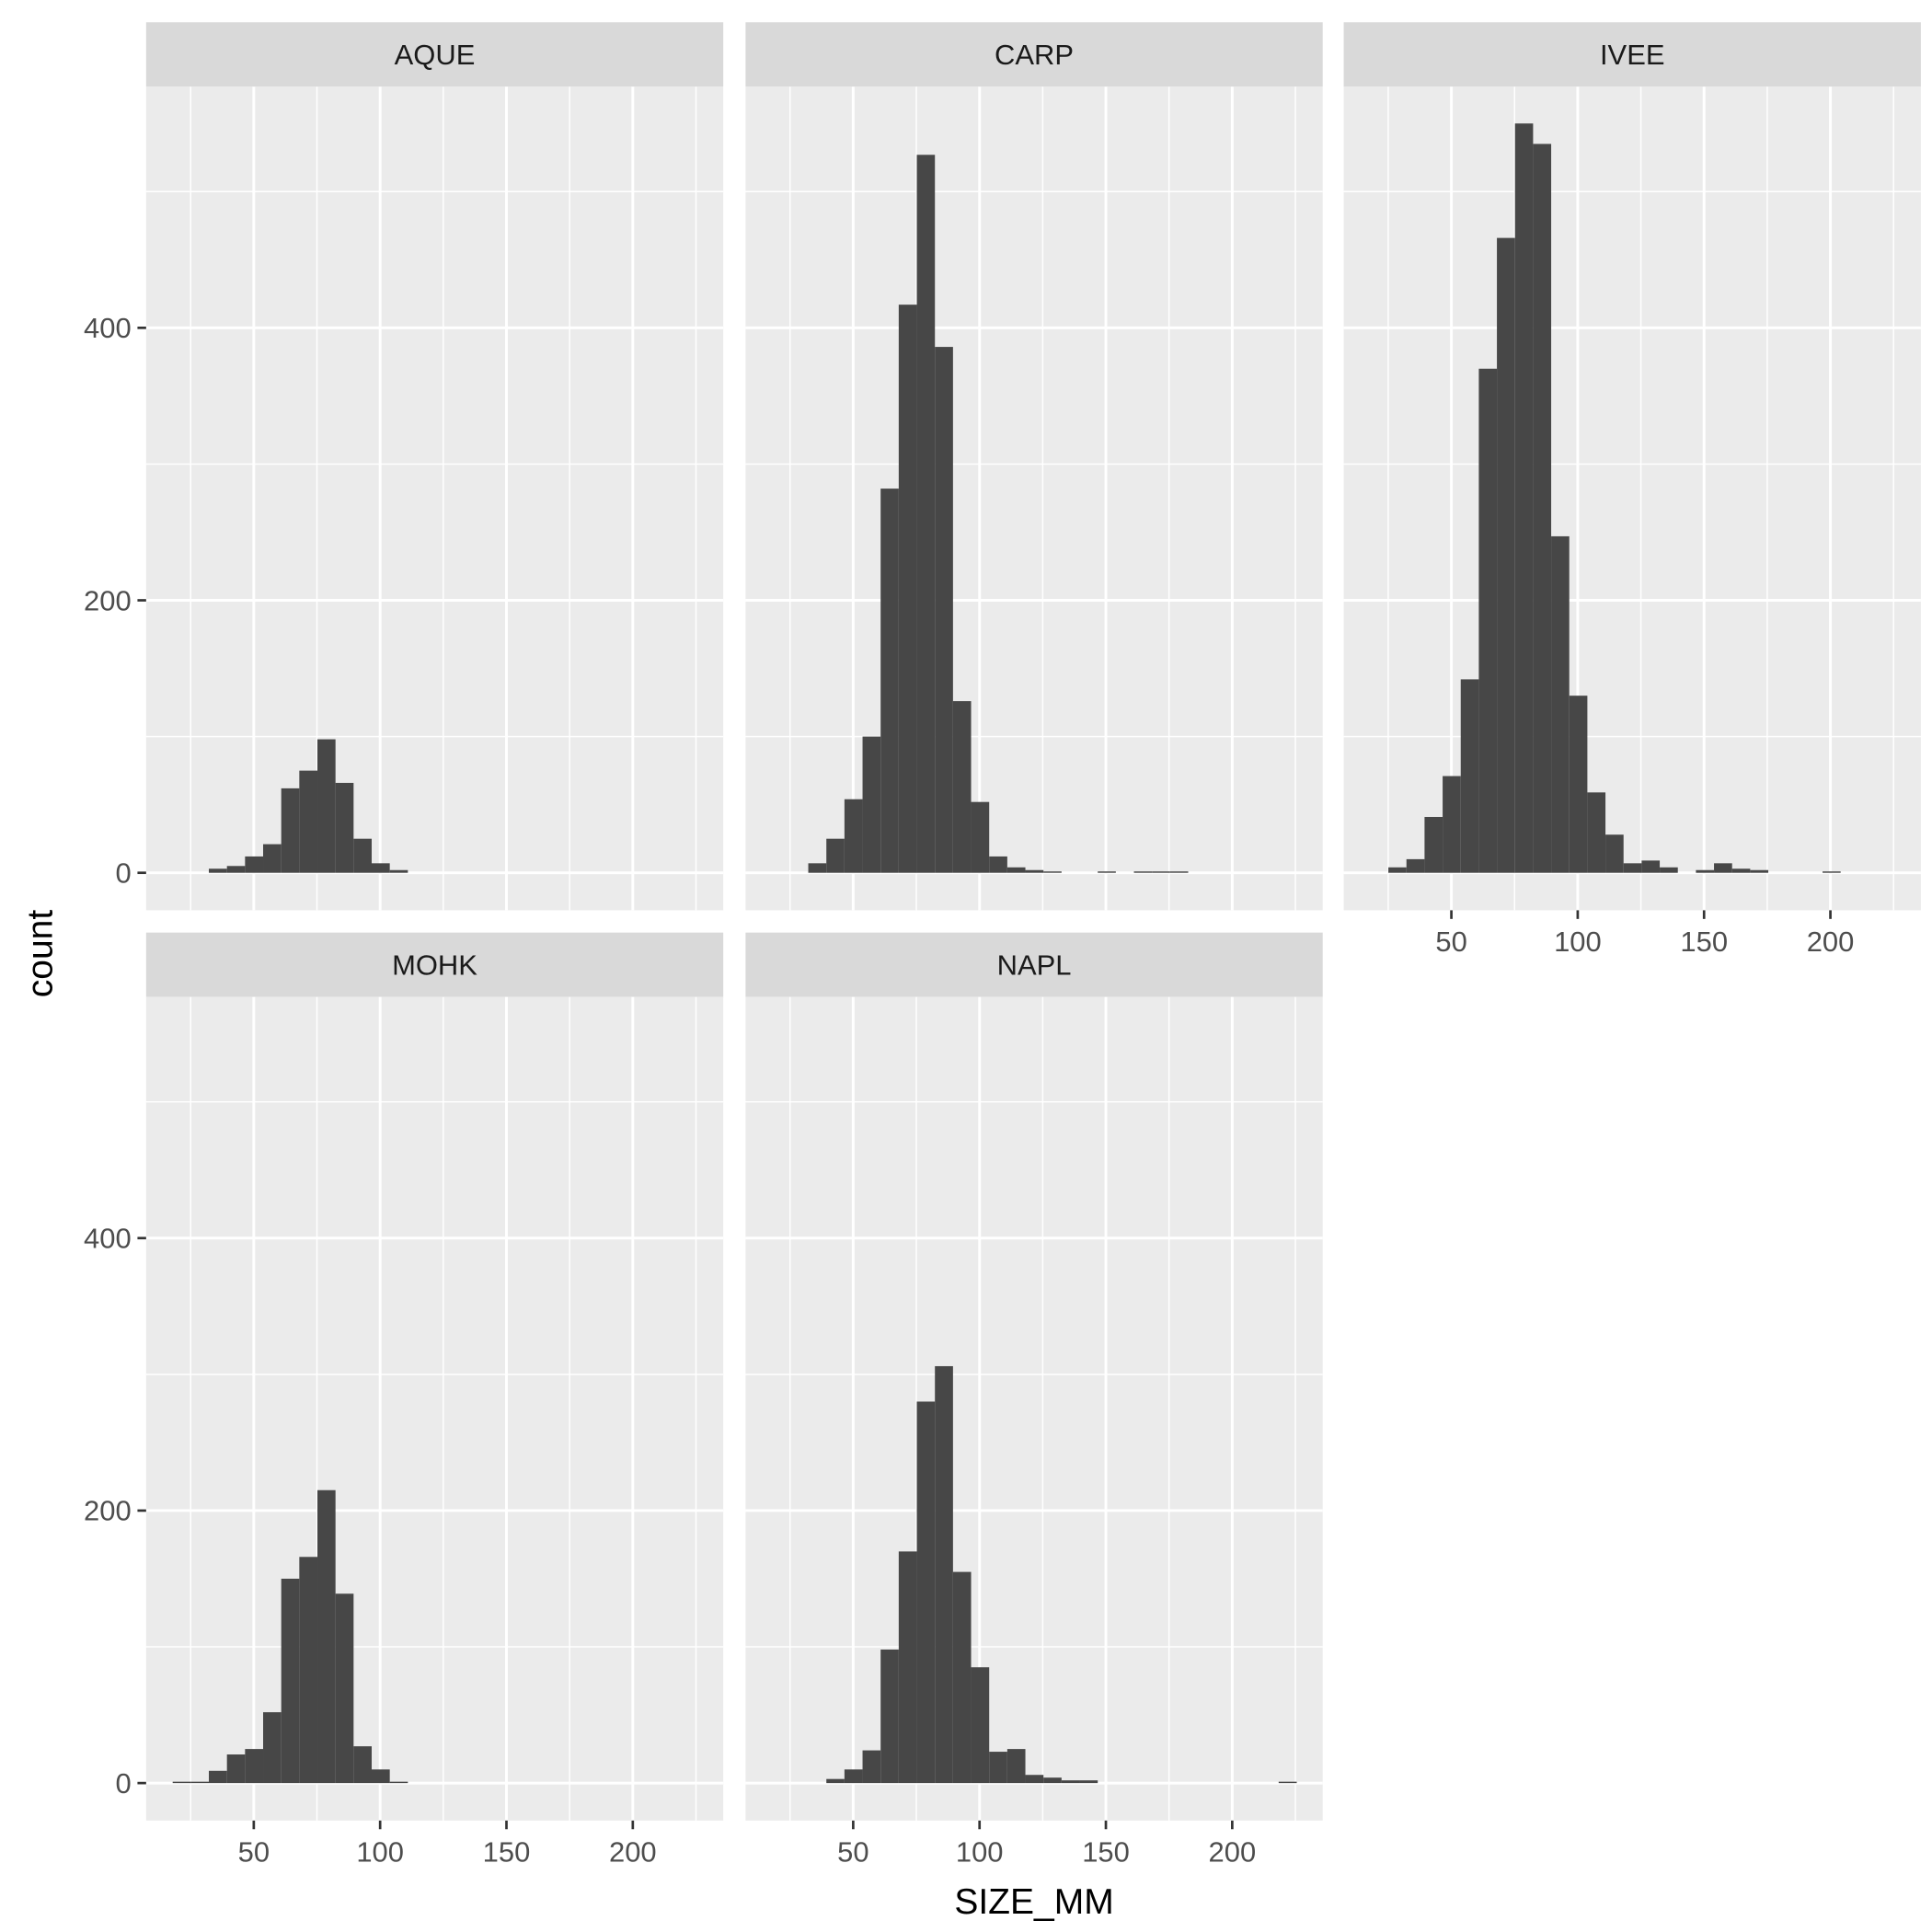 The image size is (1932, 1932). What do you see at coordinates (1632, 55) in the screenshot?
I see `strip-label: IVEE` at bounding box center [1632, 55].